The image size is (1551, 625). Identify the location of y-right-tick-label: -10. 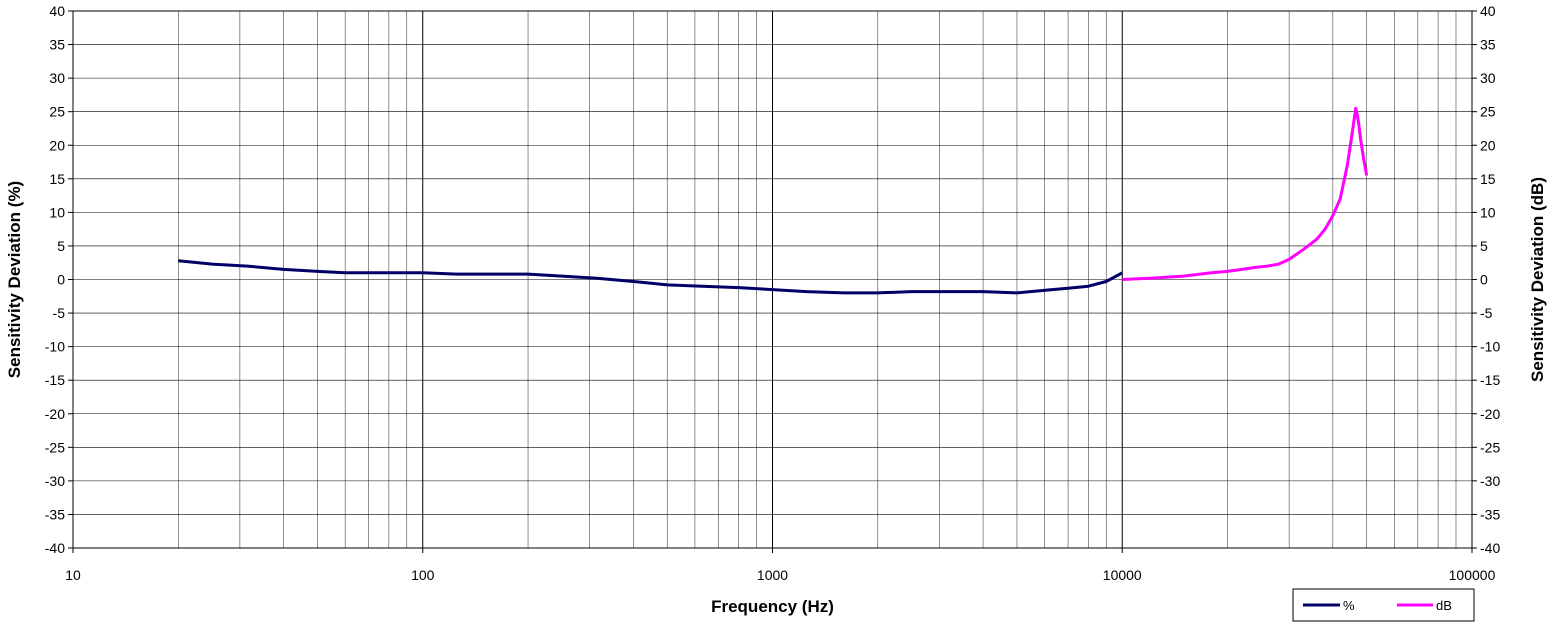
(1490, 347).